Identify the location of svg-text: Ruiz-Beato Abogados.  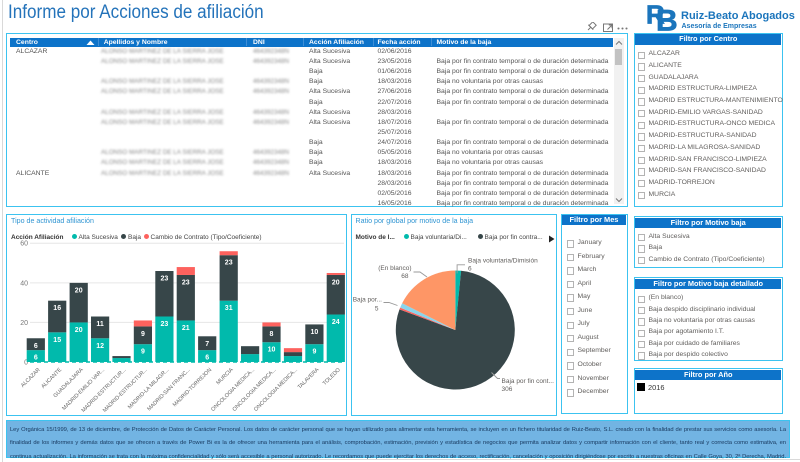
(738, 16).